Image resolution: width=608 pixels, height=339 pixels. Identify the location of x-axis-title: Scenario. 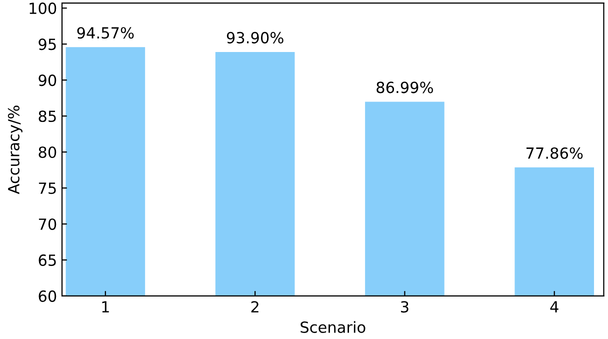
(333, 327).